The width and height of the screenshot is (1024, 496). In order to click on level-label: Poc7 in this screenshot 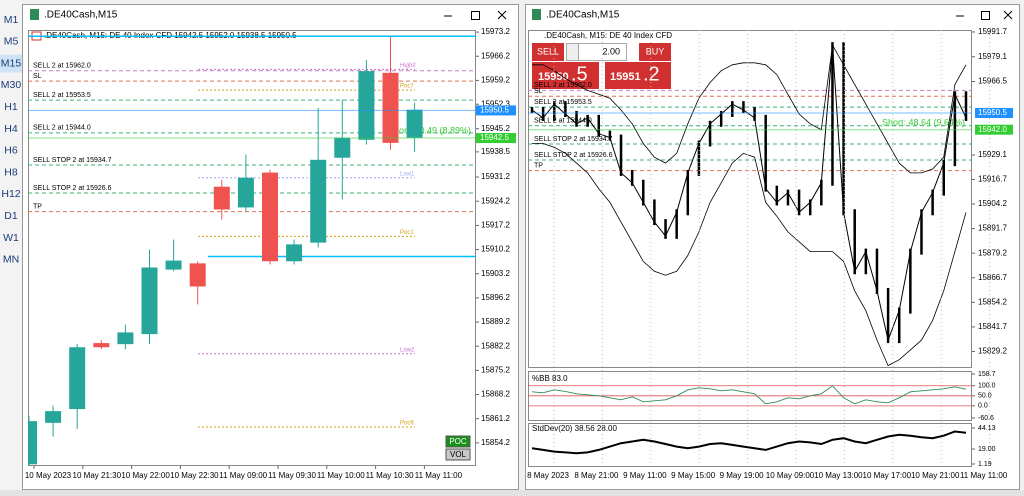, I will do `click(407, 87)`.